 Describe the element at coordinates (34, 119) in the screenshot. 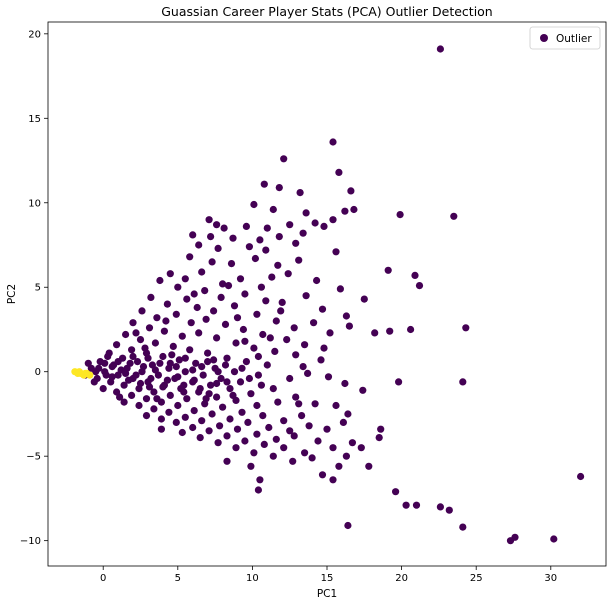

I see `y-tick-label: 15` at that location.